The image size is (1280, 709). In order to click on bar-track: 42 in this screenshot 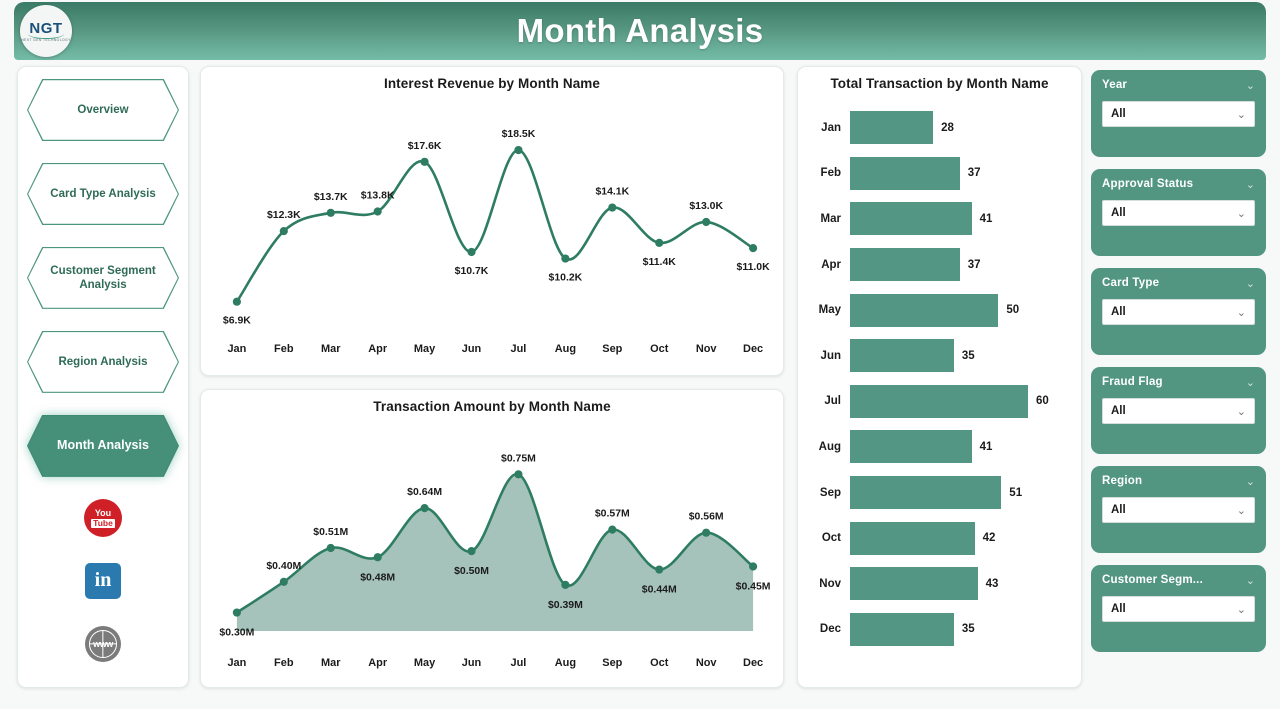, I will do `click(960, 538)`.